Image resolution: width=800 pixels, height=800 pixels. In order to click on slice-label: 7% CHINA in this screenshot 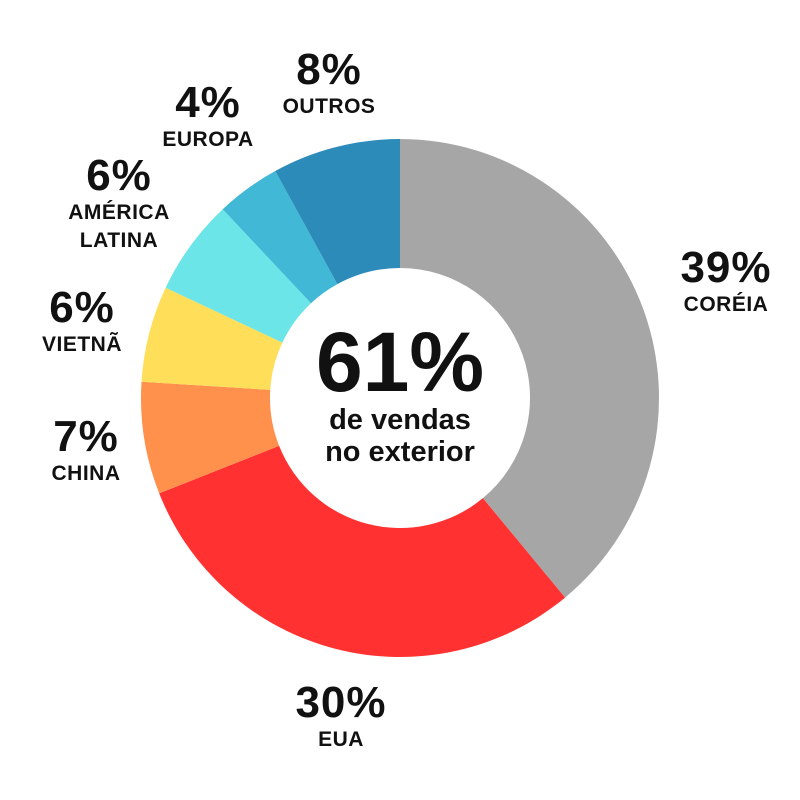, I will do `click(86, 451)`.